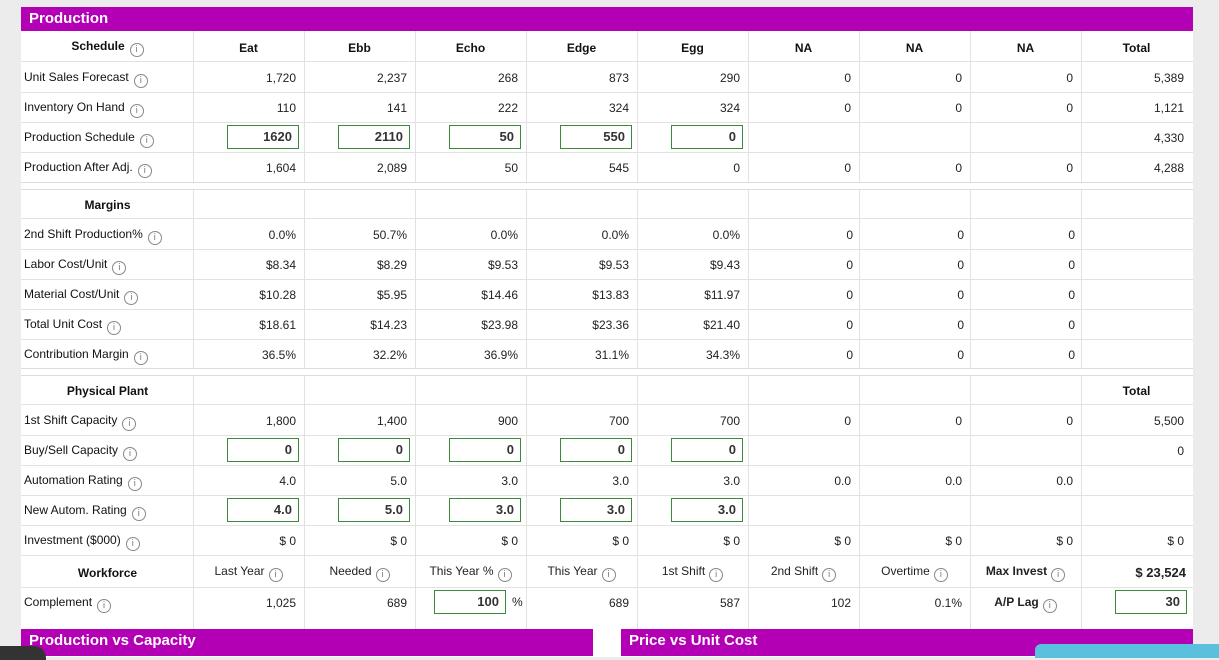 The width and height of the screenshot is (1219, 660). I want to click on value-cell: 324, so click(618, 108).